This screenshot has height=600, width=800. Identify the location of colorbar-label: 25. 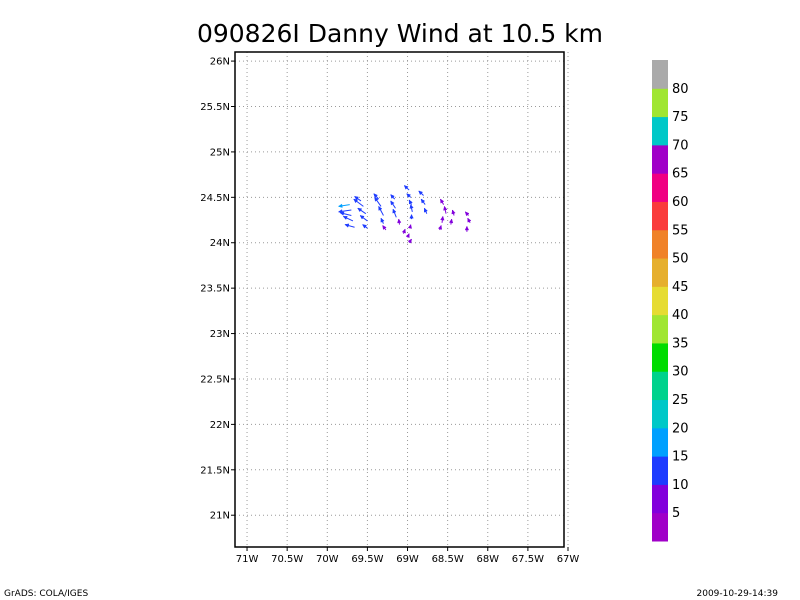
(680, 400).